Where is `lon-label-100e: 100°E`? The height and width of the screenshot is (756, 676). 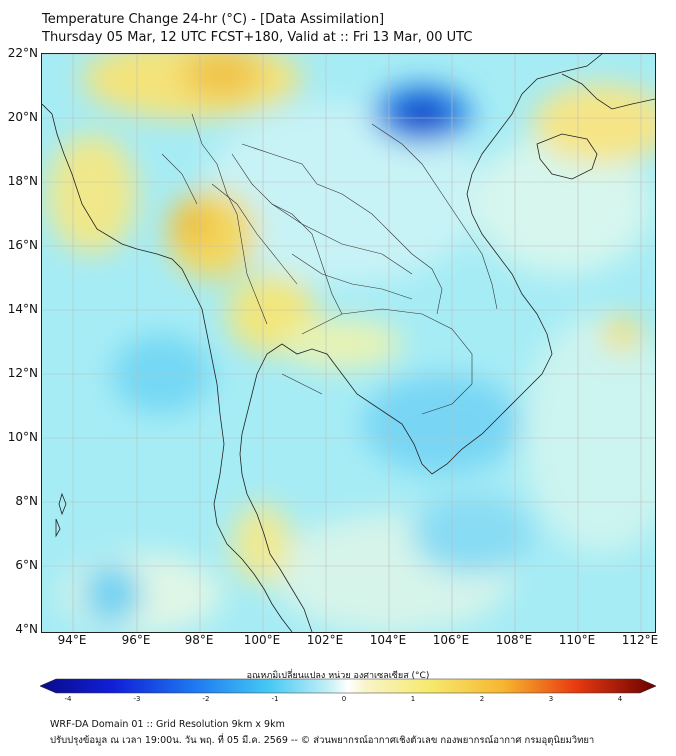 lon-label-100e: 100°E is located at coordinates (262, 640).